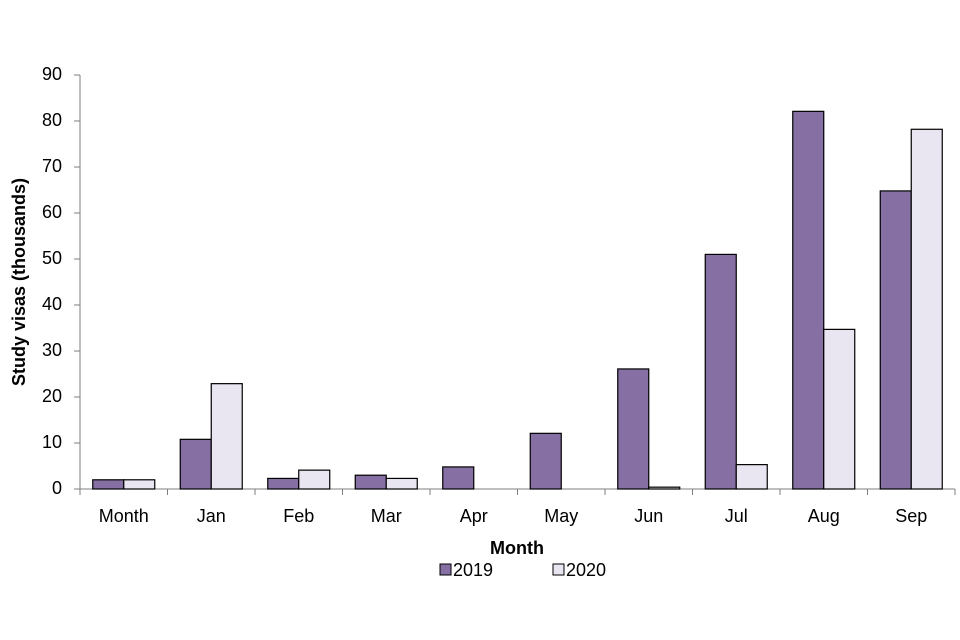 This screenshot has height=640, width=960. I want to click on x-tick-label: Sep, so click(911, 516).